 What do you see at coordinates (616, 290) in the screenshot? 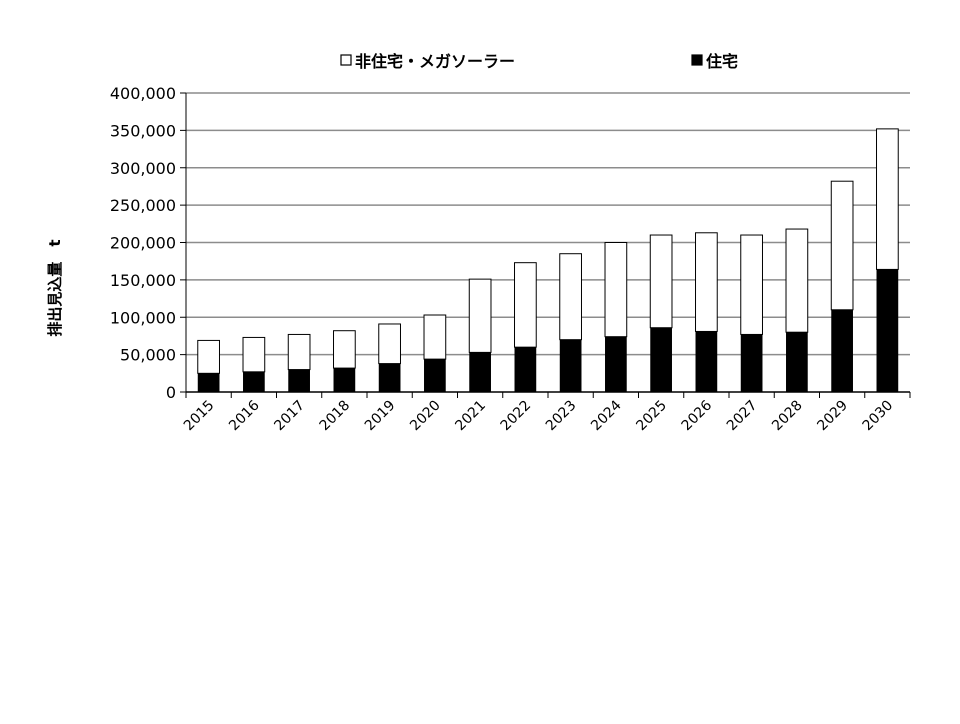
I see `bar-non-residential-2024` at bounding box center [616, 290].